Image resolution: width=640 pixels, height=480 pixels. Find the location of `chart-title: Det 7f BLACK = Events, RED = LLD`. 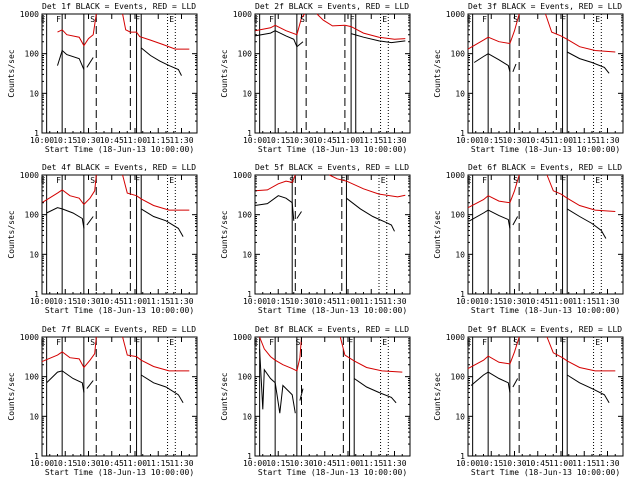

chart-title: Det 7f BLACK = Events, RED = LLD is located at coordinates (119, 329).